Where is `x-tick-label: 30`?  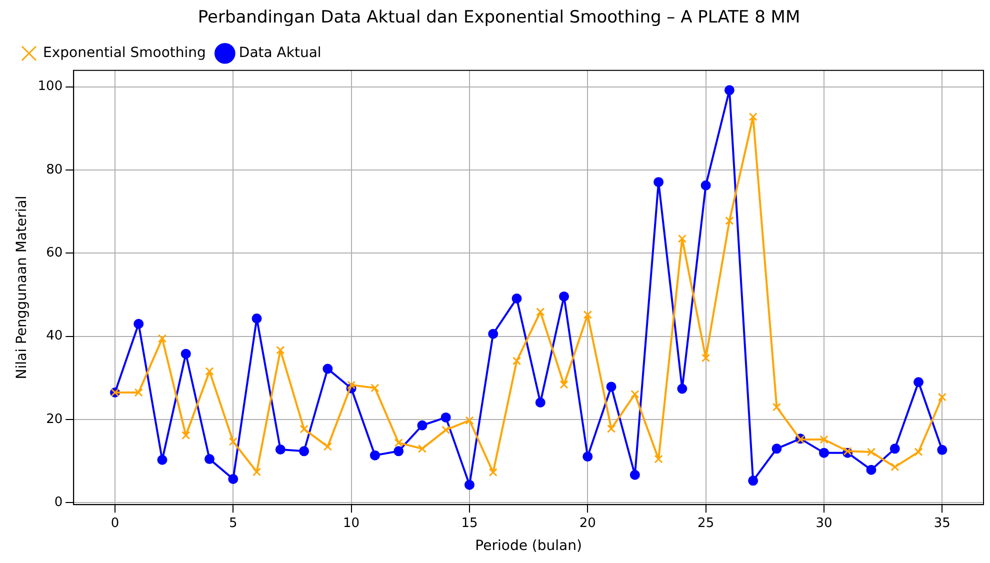
x-tick-label: 30 is located at coordinates (824, 523).